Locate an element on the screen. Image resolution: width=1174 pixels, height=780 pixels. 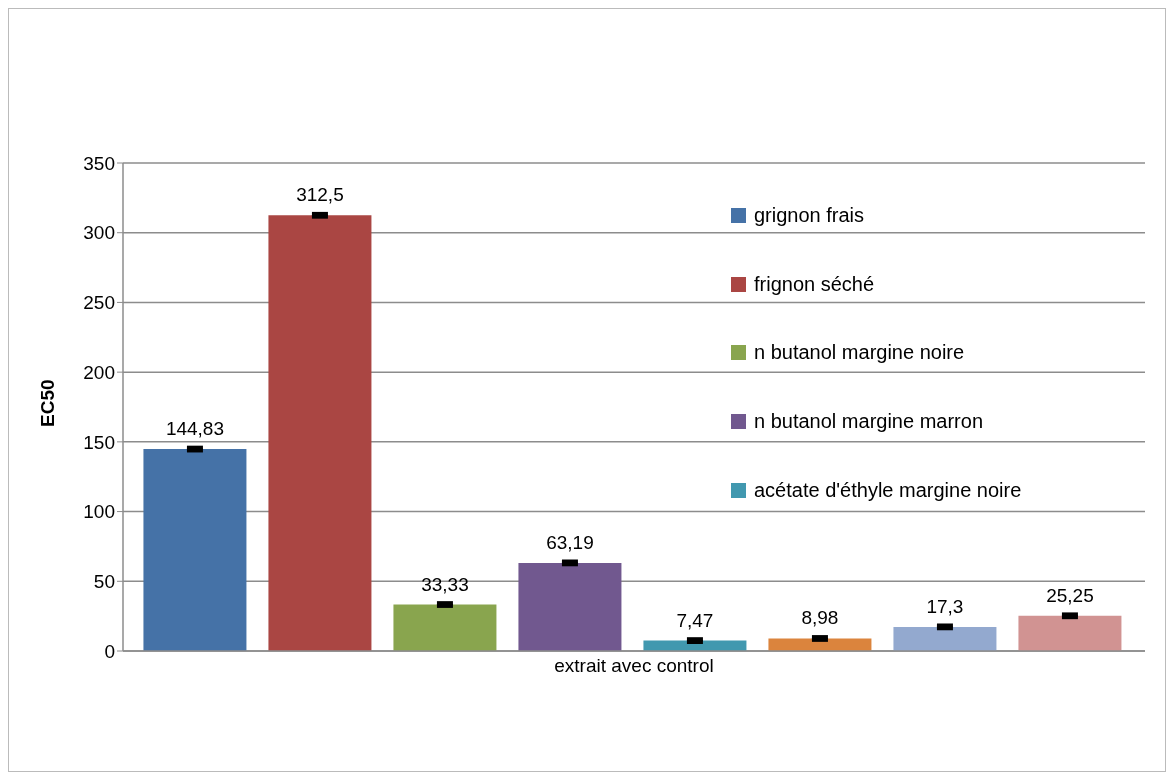
x-tick-label: extrait avec control is located at coordinates (634, 666).